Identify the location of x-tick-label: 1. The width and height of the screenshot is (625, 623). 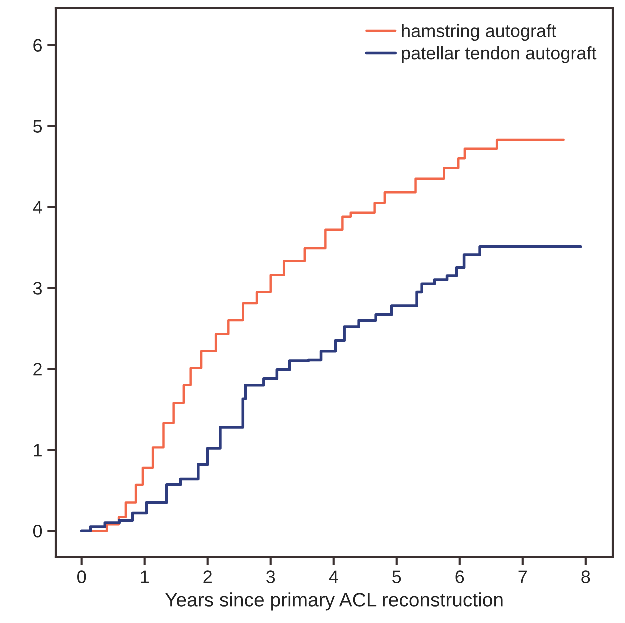
(145, 577).